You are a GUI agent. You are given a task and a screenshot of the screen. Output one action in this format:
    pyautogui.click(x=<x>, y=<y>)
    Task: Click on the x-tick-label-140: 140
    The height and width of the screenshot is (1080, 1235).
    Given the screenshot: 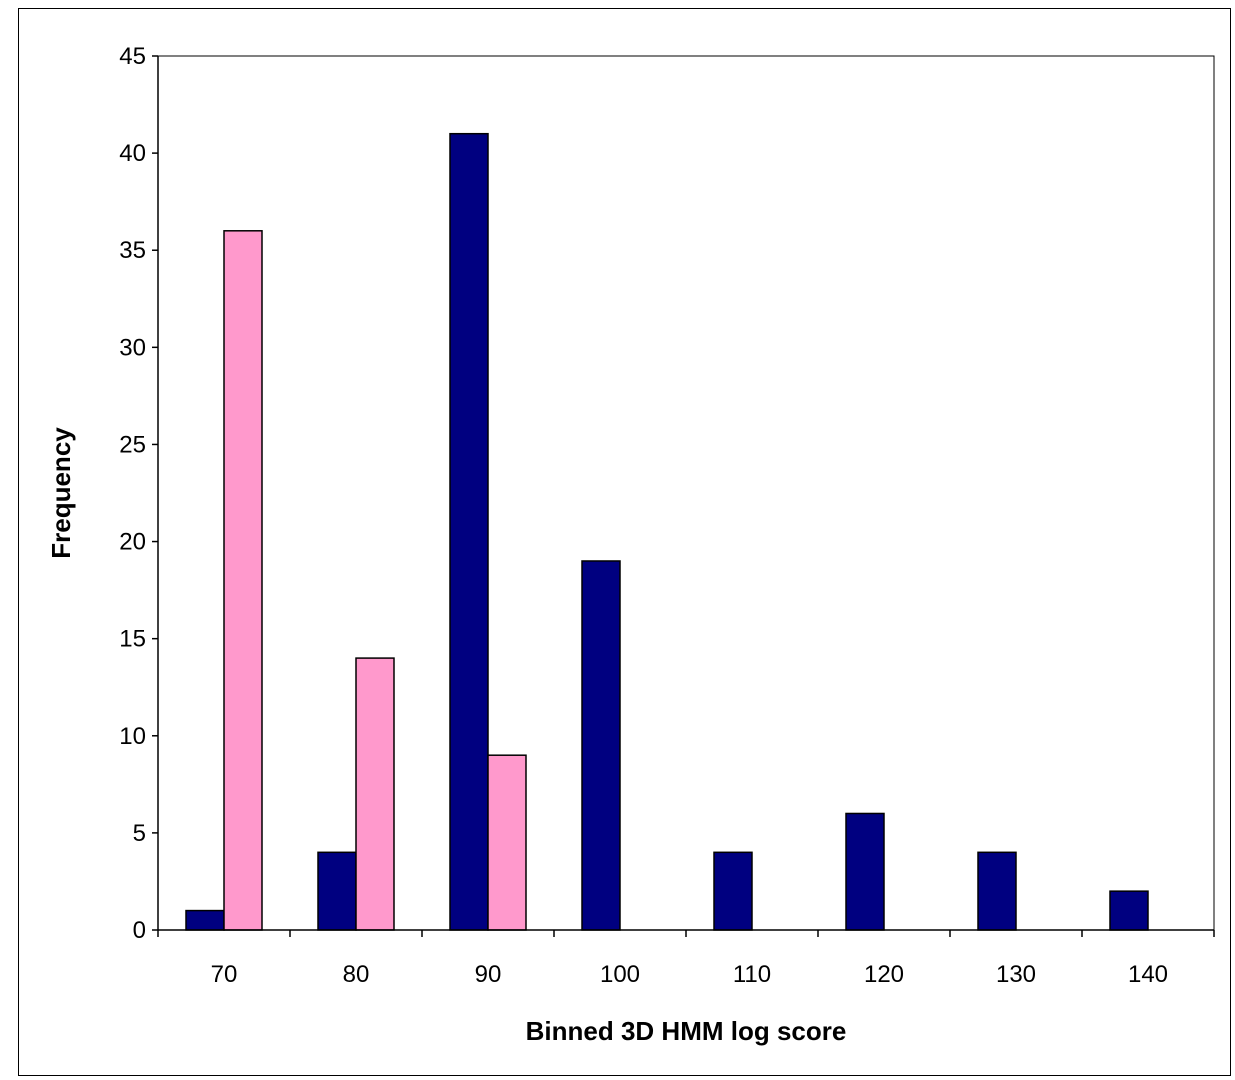 What is the action you would take?
    pyautogui.click(x=1148, y=974)
    